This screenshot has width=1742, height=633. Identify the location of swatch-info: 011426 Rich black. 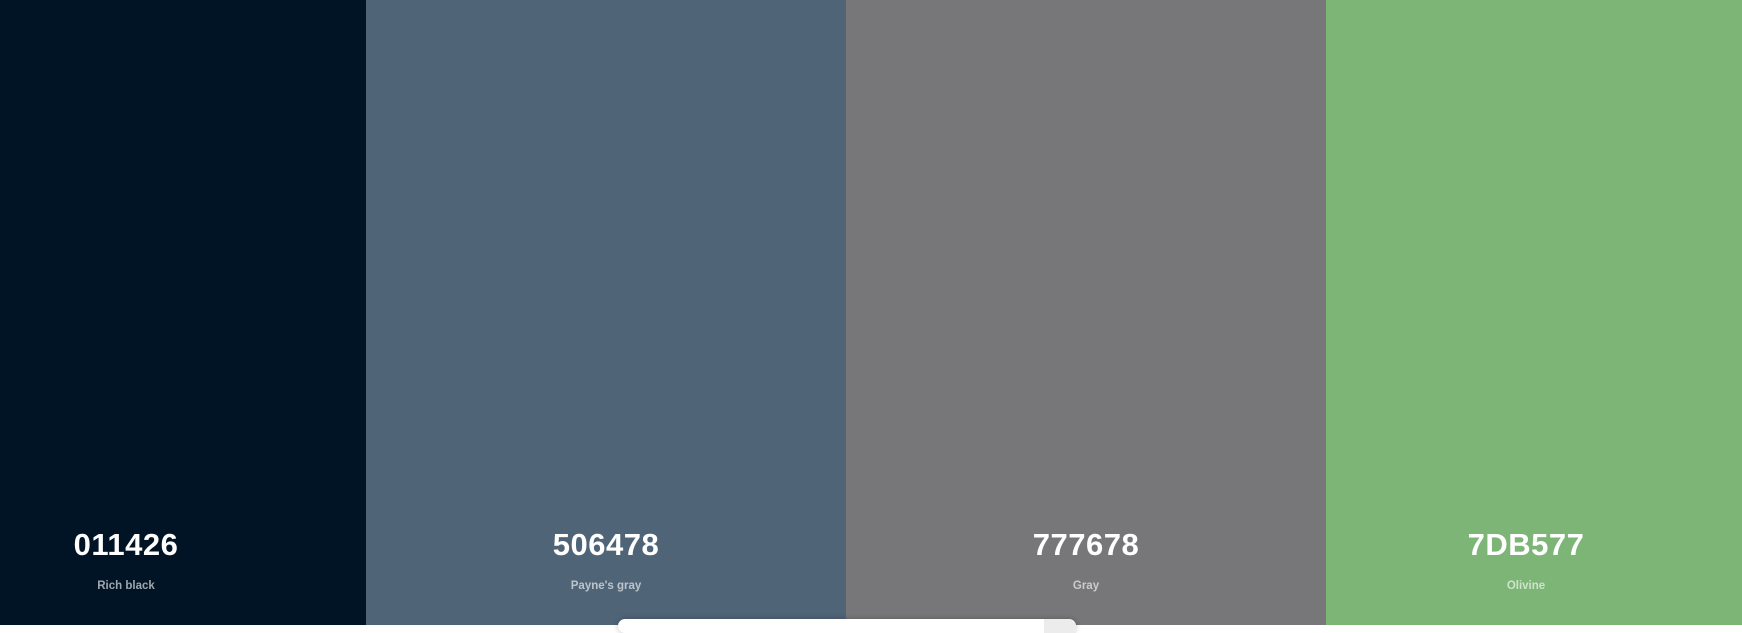
(126, 559).